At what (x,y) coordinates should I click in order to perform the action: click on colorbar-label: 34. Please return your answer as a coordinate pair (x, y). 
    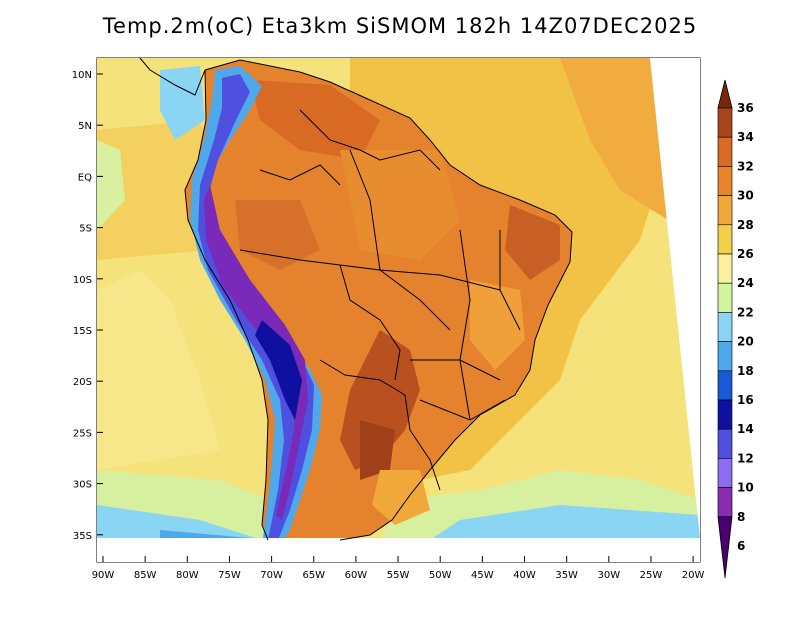
    Looking at the image, I should click on (745, 137).